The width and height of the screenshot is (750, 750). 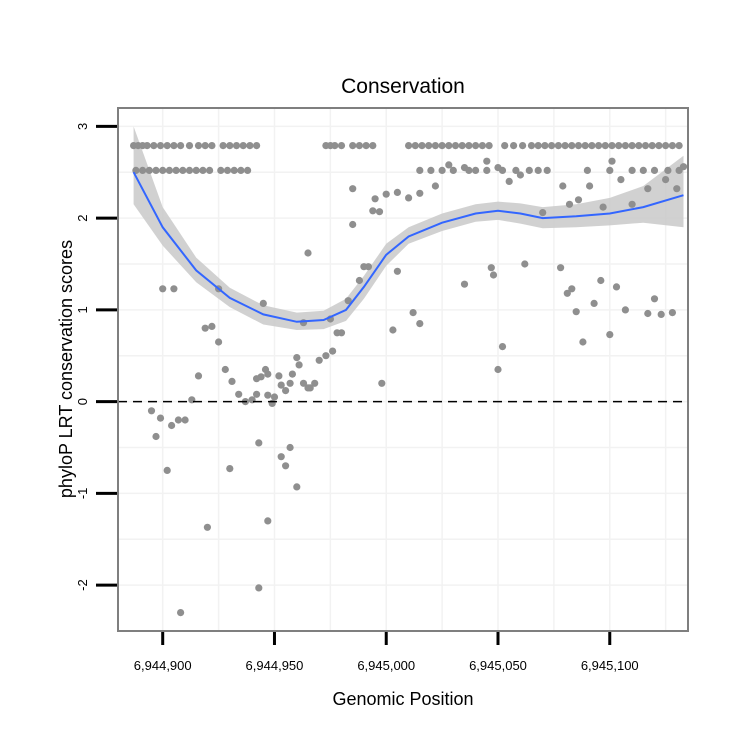 I want to click on x-tick-label: 6,945,100, so click(x=610, y=665).